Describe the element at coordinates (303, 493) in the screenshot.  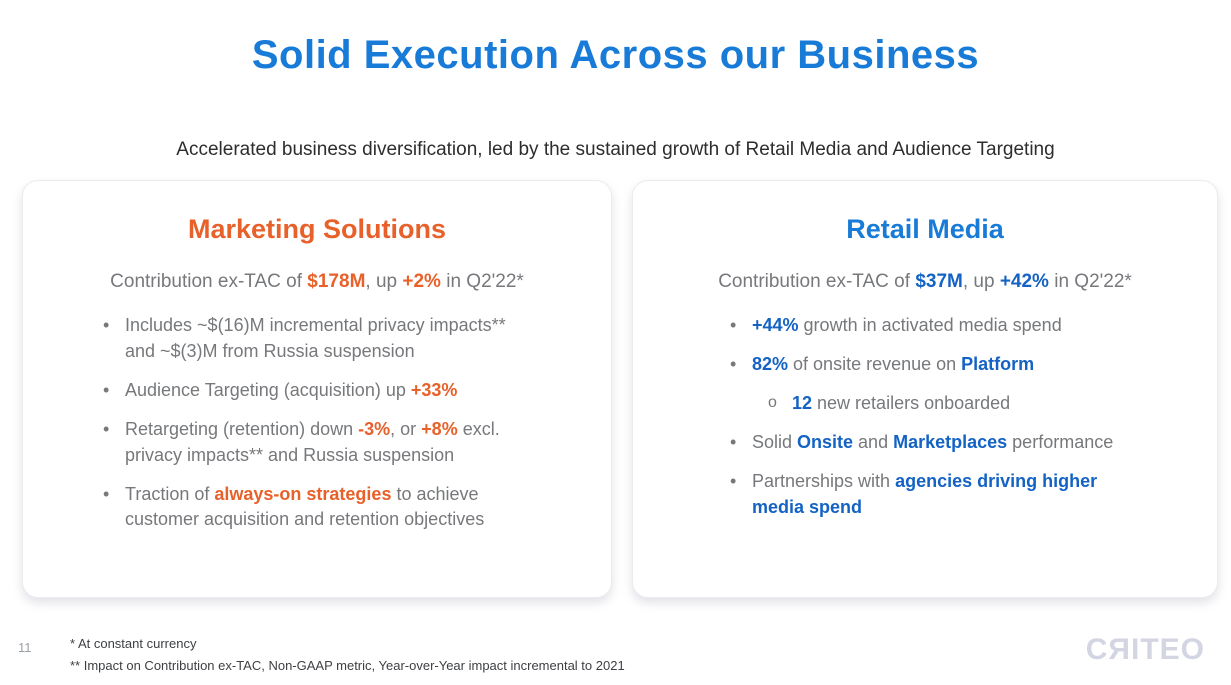
I see `highlight-text: always-on strategies` at that location.